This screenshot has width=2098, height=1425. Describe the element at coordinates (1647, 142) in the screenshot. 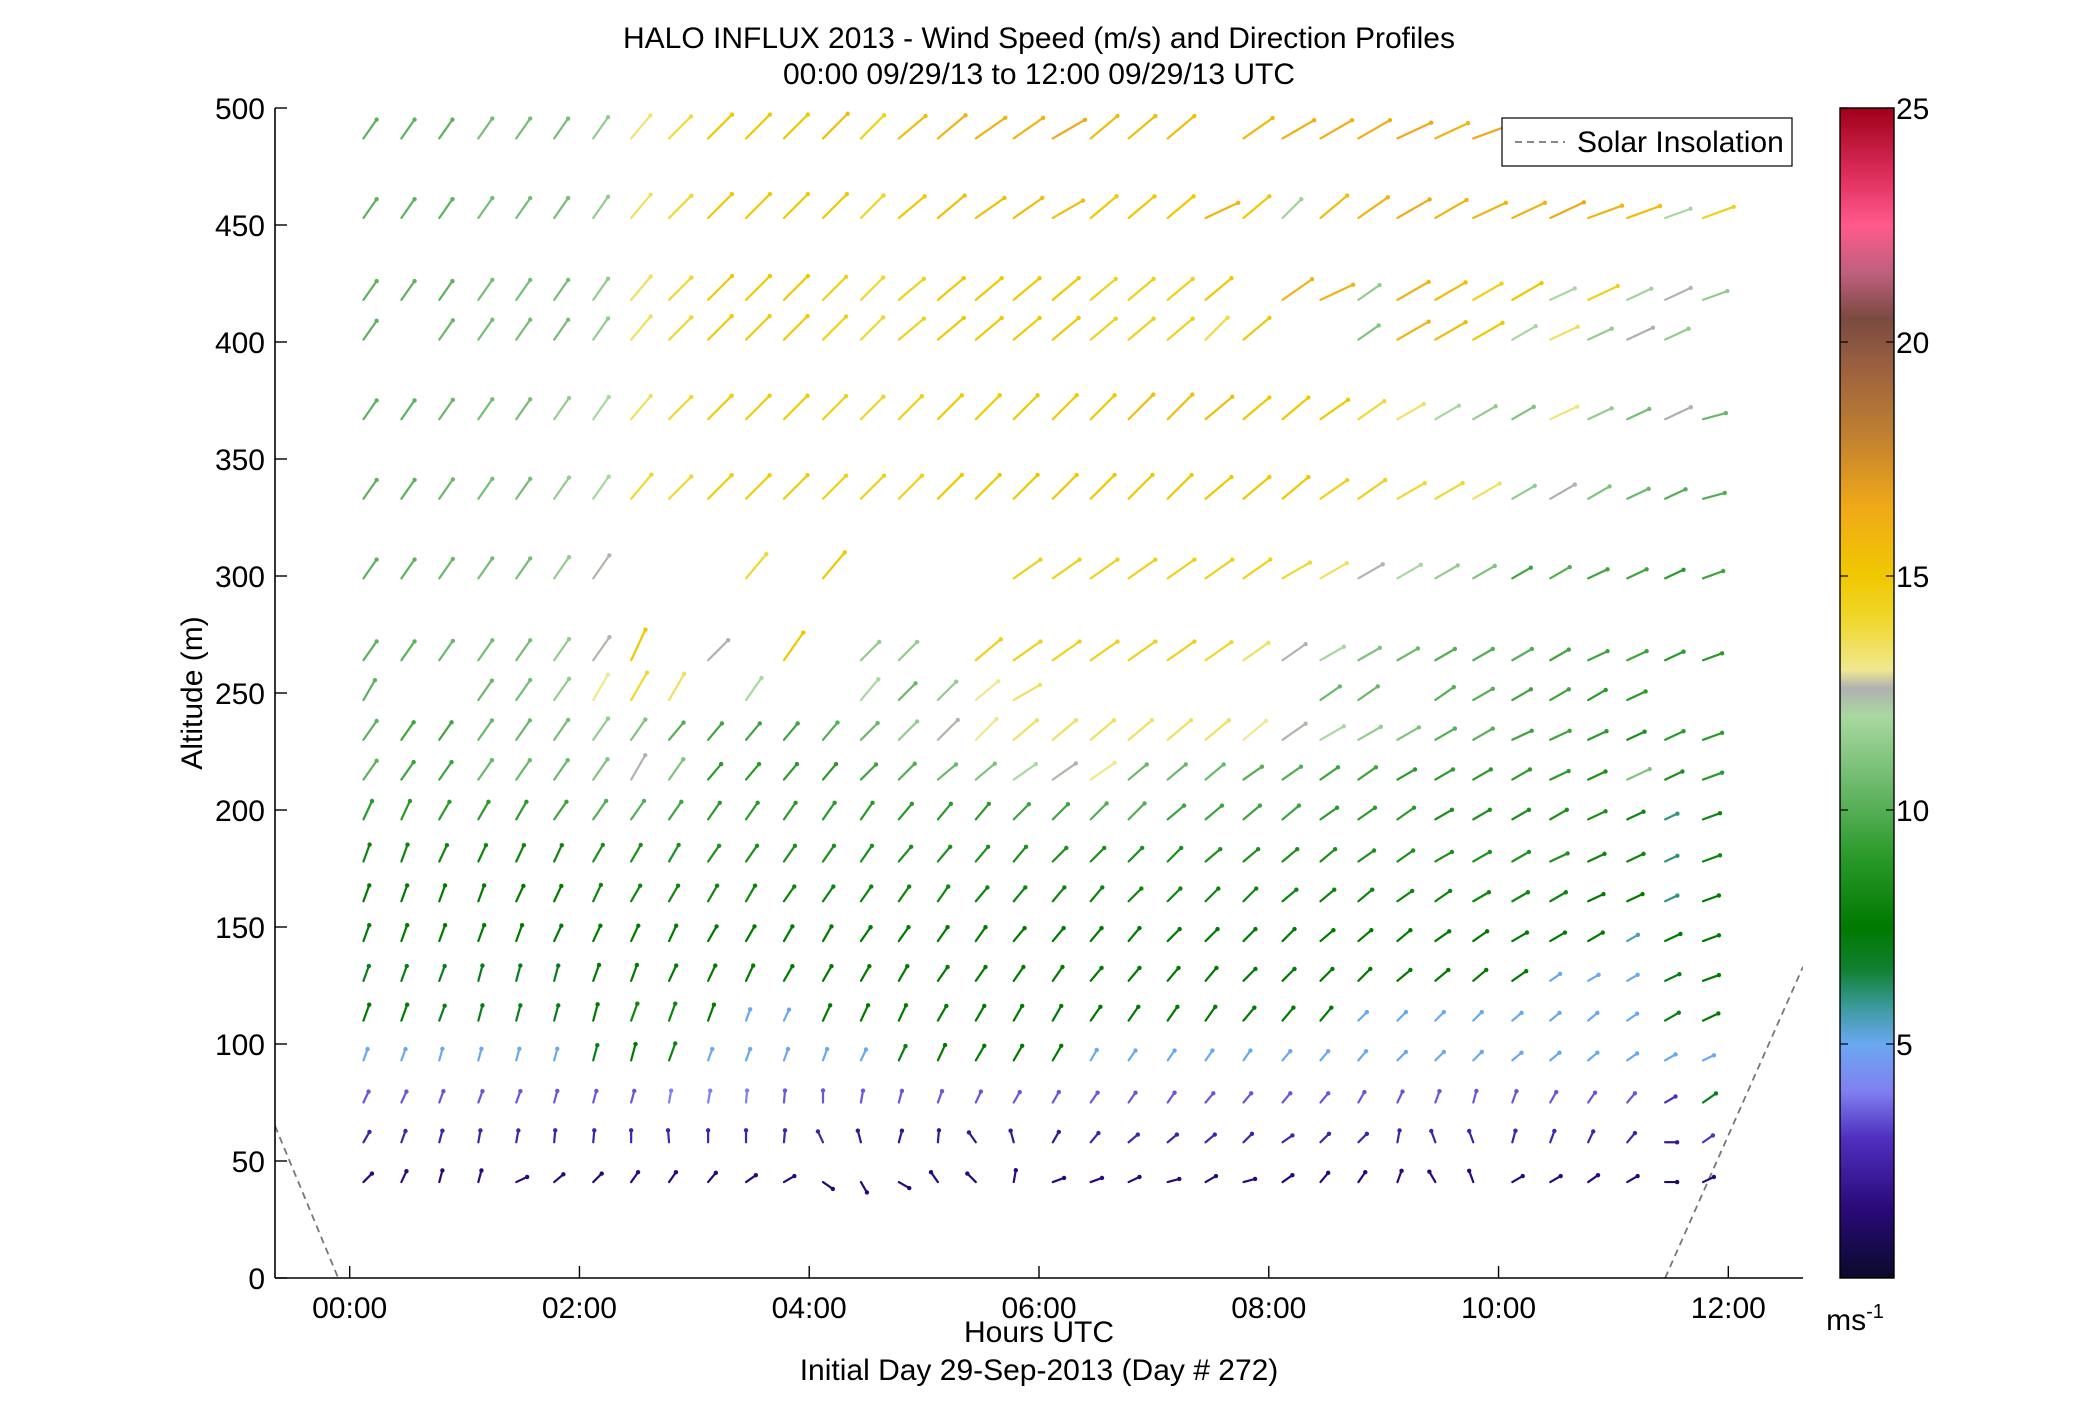

I see `legend-box` at that location.